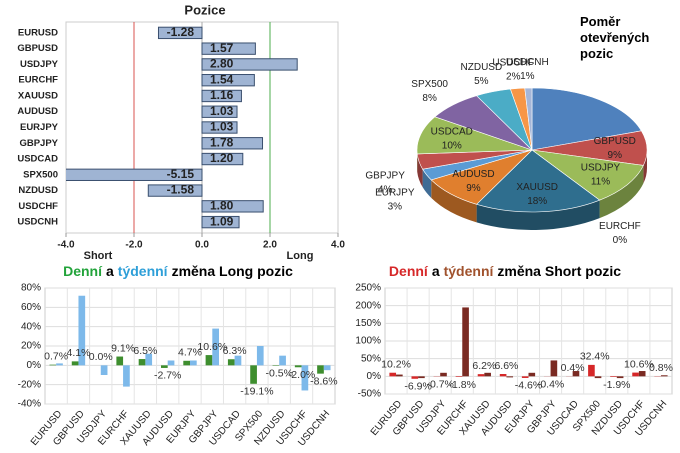 Image resolution: width=680 pixels, height=453 pixels. What do you see at coordinates (37, 48) in the screenshot?
I see `y-tick-label: GBPUSD` at bounding box center [37, 48].